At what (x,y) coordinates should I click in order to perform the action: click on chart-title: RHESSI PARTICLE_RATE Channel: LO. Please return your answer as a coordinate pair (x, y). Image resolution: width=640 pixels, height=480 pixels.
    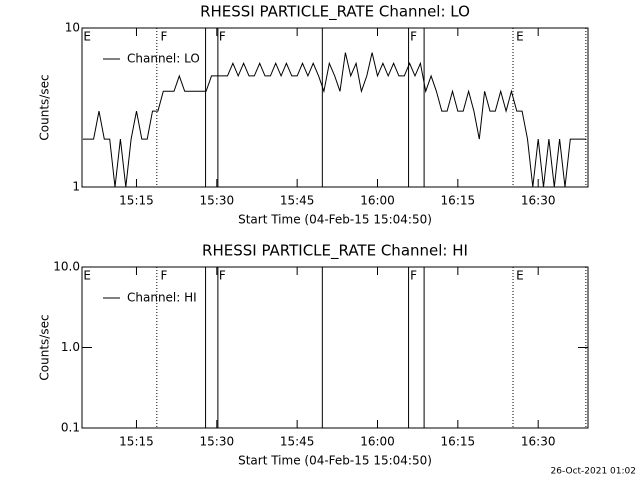
    Looking at the image, I should click on (335, 12).